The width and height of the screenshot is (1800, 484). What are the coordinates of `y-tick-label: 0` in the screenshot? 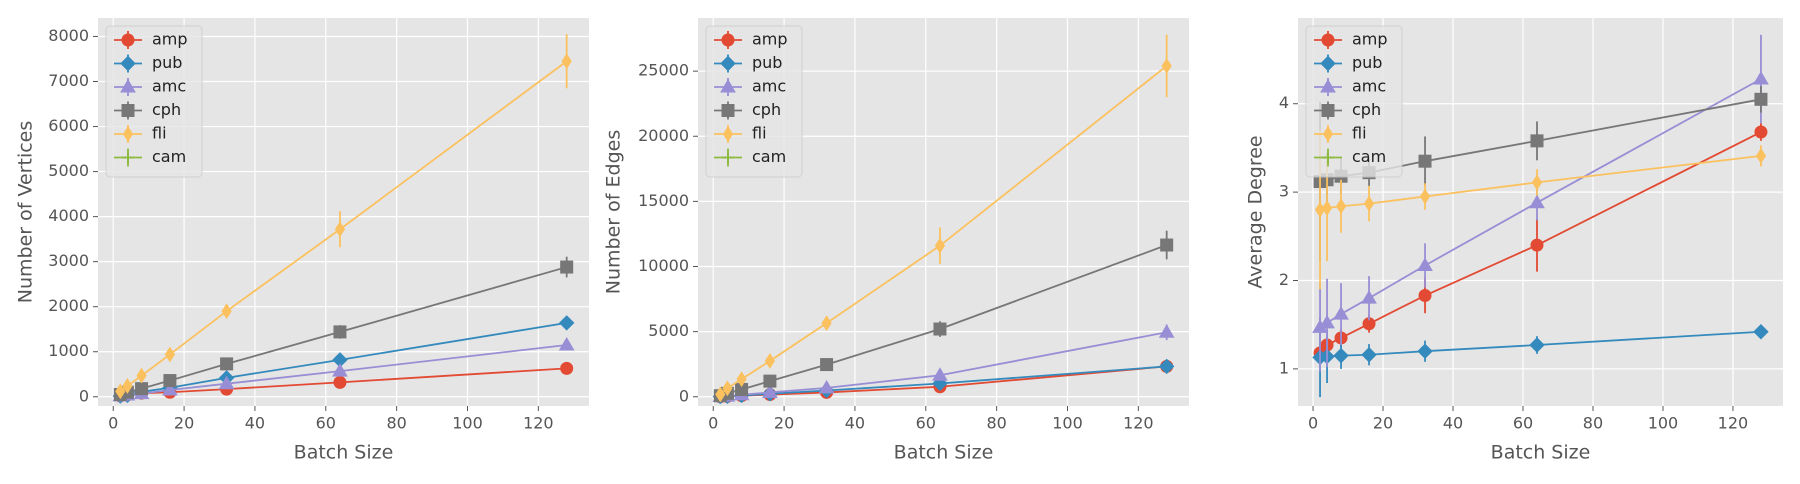 It's located at (684, 395).